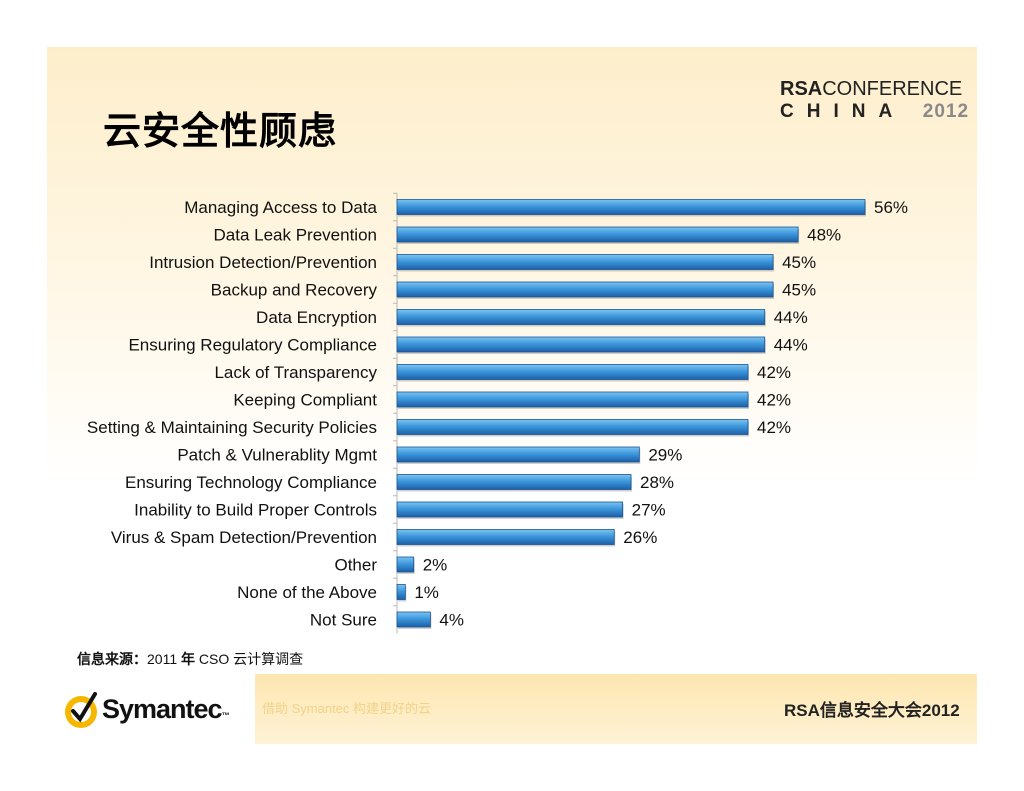 The width and height of the screenshot is (1024, 791). Describe the element at coordinates (251, 659) in the screenshot. I see `source-text: CSO 云计算调查` at that location.